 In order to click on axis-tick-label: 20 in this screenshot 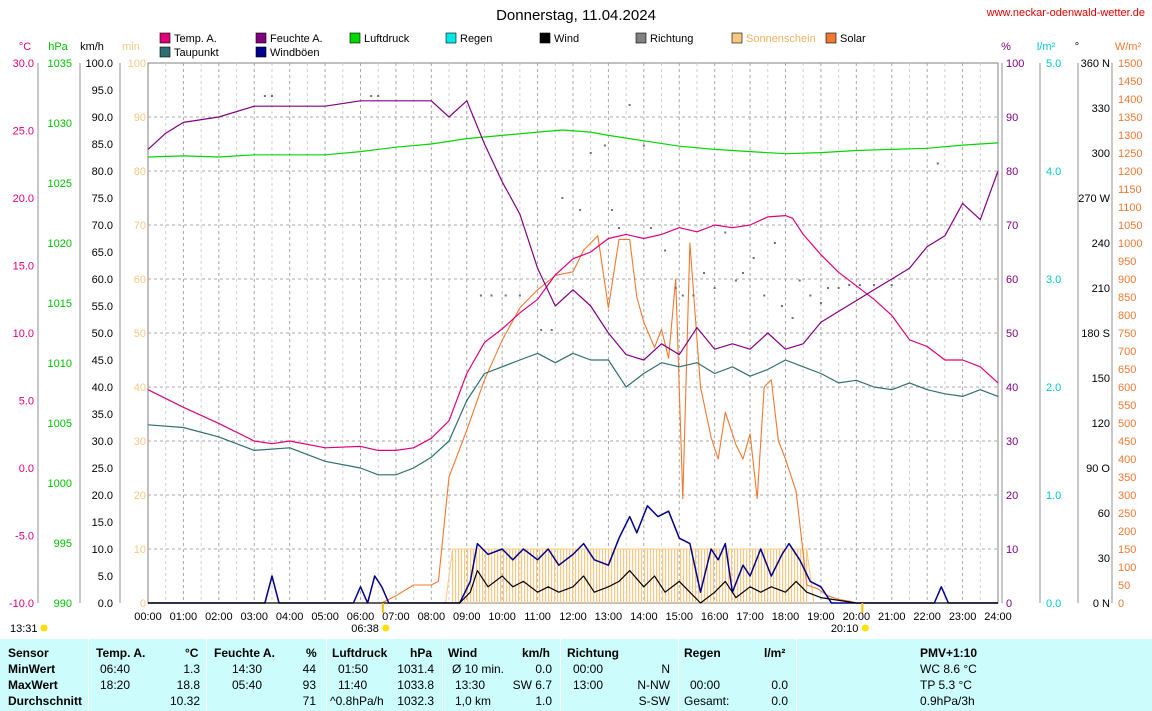, I will do `click(1012, 496)`.